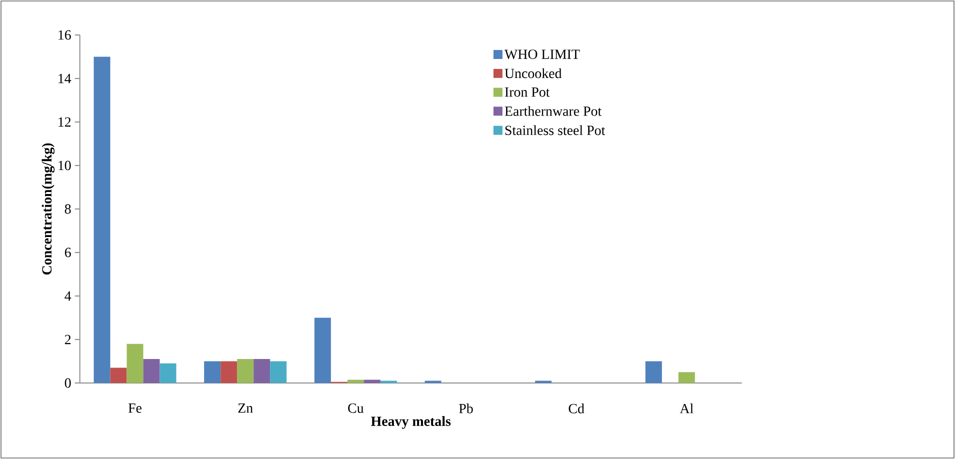  Describe the element at coordinates (542, 55) in the screenshot. I see `legend-label: WHO LIMIT` at that location.